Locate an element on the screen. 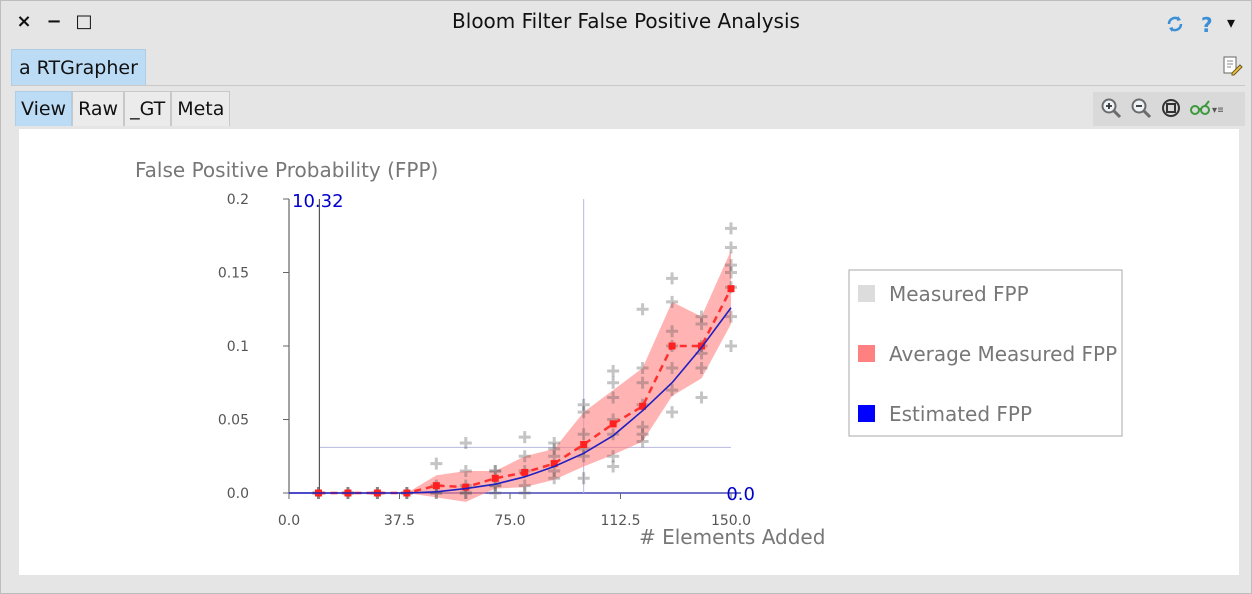 Image resolution: width=1252 pixels, height=594 pixels. y-tick-label: 0.0 is located at coordinates (238, 494).